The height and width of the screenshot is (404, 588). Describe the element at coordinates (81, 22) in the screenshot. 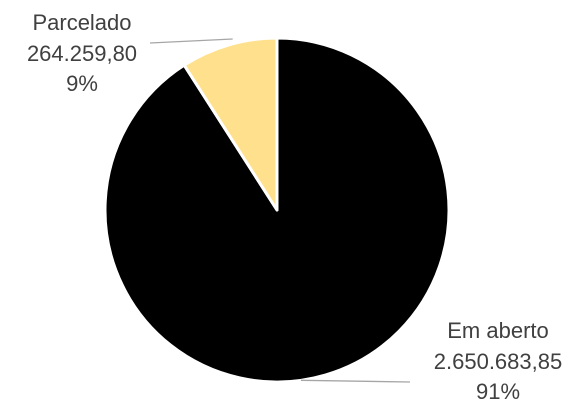

I see `slice-label-name: Parcelado` at that location.